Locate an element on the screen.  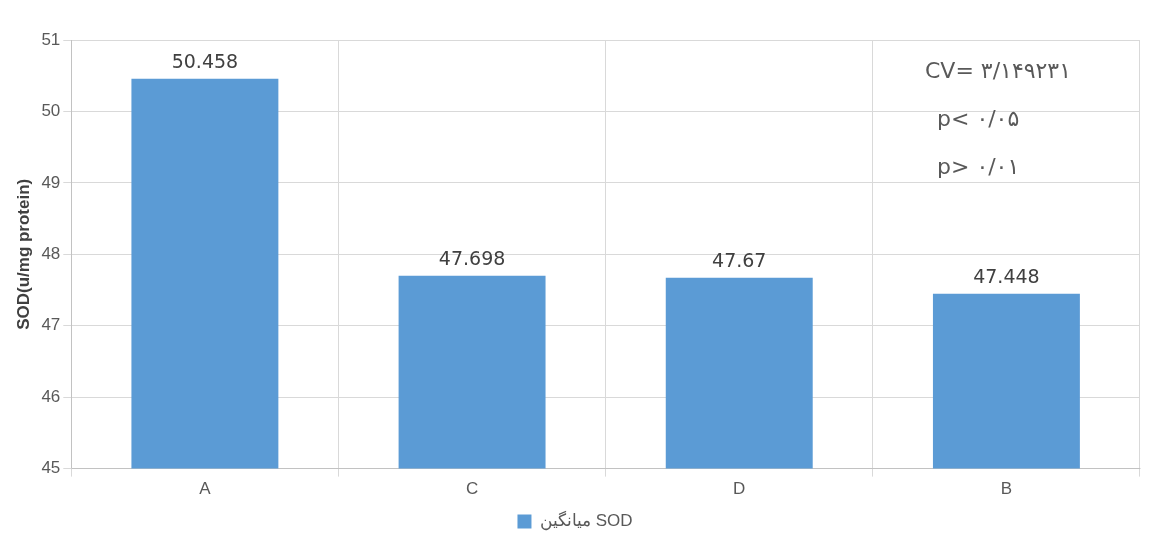
data-label: 50.458 is located at coordinates (205, 61).